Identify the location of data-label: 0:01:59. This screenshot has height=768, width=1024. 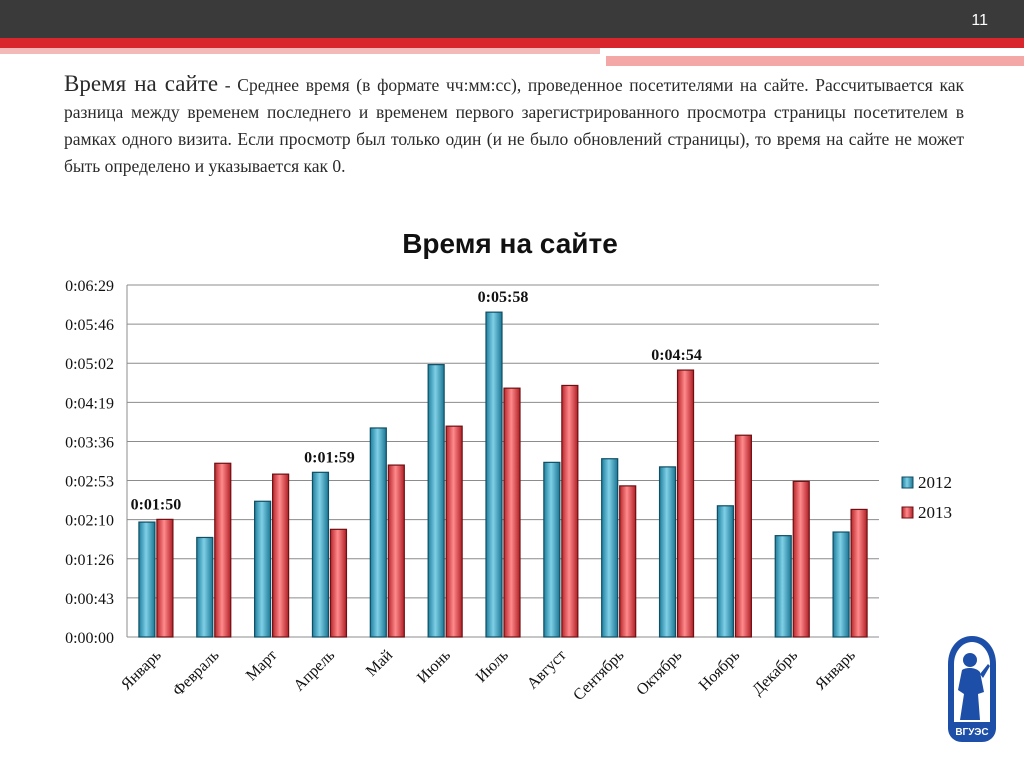
(329, 457).